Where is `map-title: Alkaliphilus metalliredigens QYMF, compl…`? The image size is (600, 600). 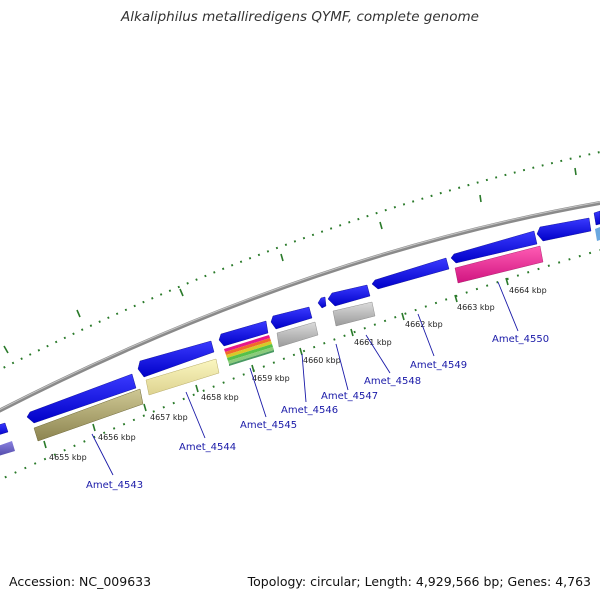
map-title: Alkaliphilus metalliredigens QYMF, compl… is located at coordinates (300, 17).